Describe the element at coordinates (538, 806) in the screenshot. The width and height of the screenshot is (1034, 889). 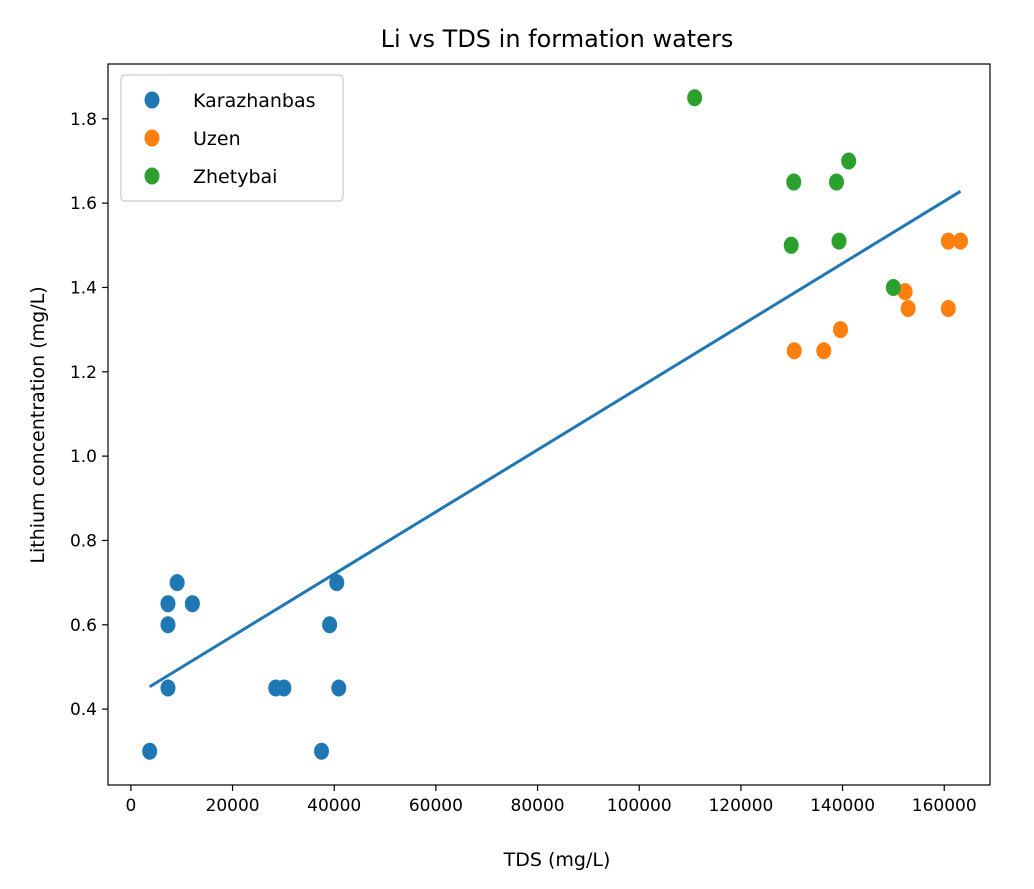
I see `x-tick-label: 80000` at that location.